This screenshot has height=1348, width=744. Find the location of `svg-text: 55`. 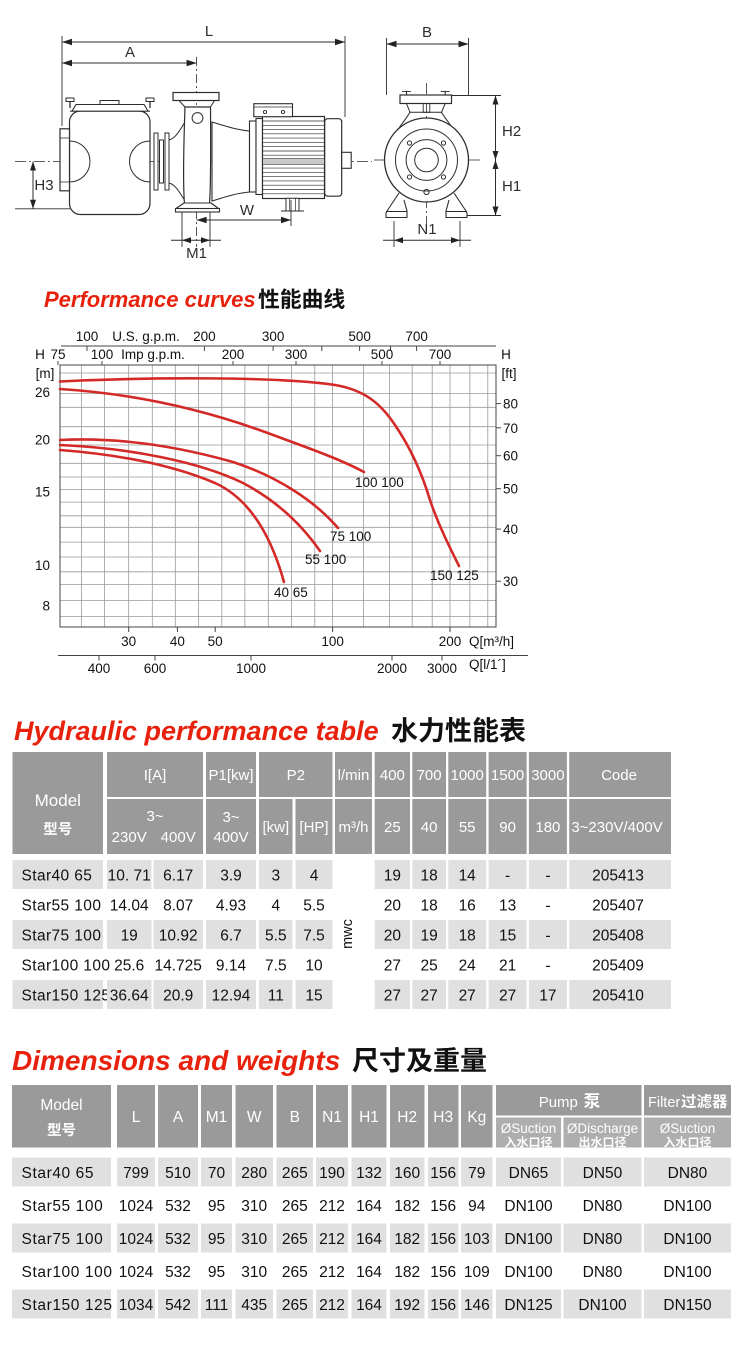

svg-text: 55 is located at coordinates (467, 827).